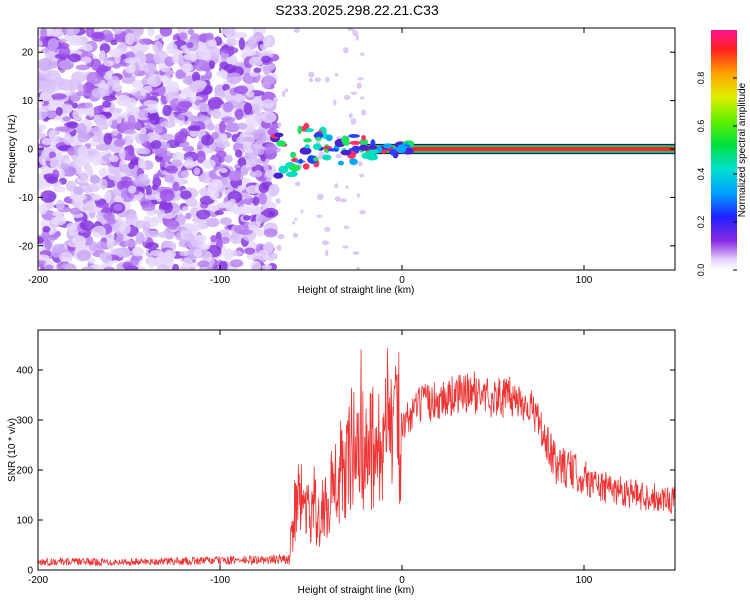 The width and height of the screenshot is (750, 600). I want to click on colorbar-gradient, so click(724, 150).